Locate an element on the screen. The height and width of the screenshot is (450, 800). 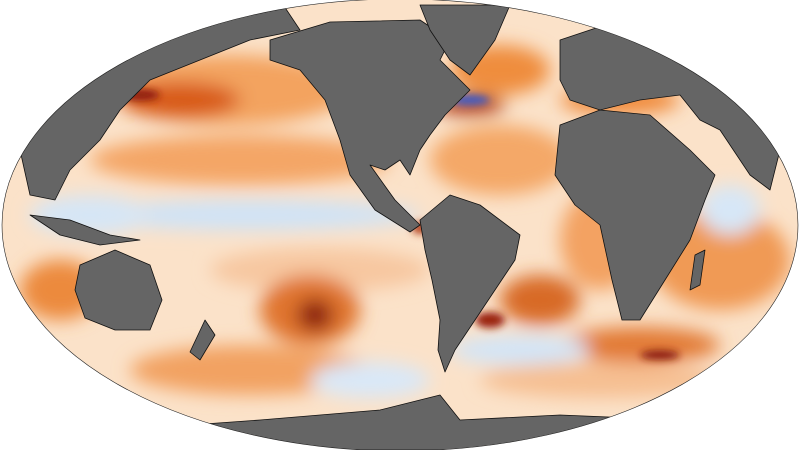
new-zealand is located at coordinates (202, 340).